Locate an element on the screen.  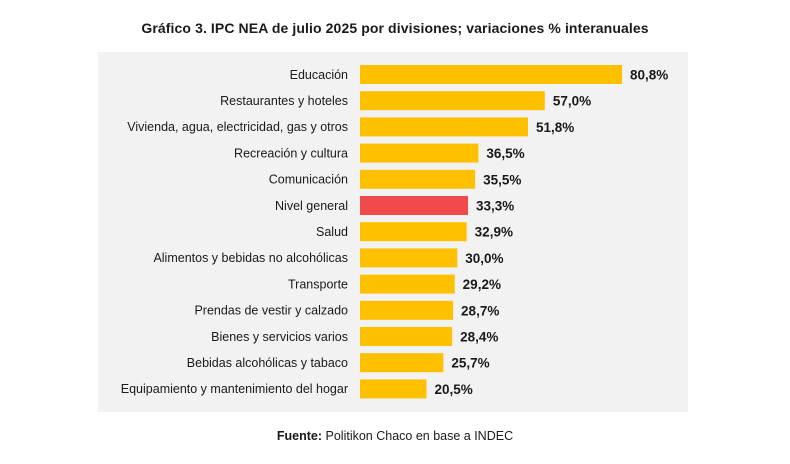
category-label: Bebidas alcohólicas y tabaco is located at coordinates (267, 363).